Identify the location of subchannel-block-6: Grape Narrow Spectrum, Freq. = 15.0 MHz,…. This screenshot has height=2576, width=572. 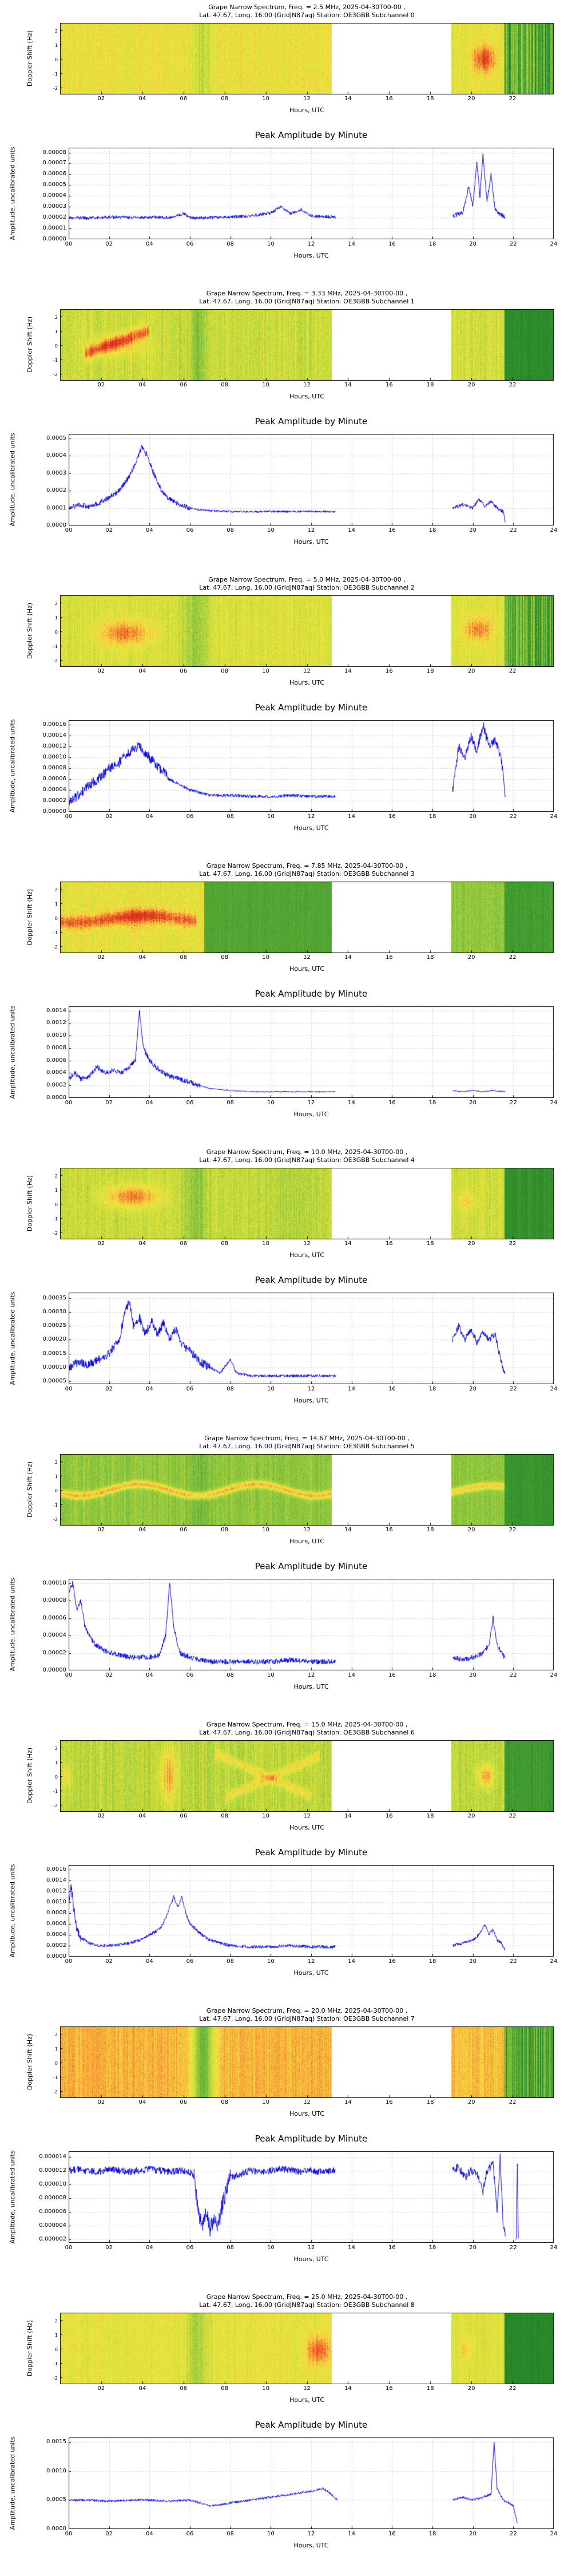
(286, 1860).